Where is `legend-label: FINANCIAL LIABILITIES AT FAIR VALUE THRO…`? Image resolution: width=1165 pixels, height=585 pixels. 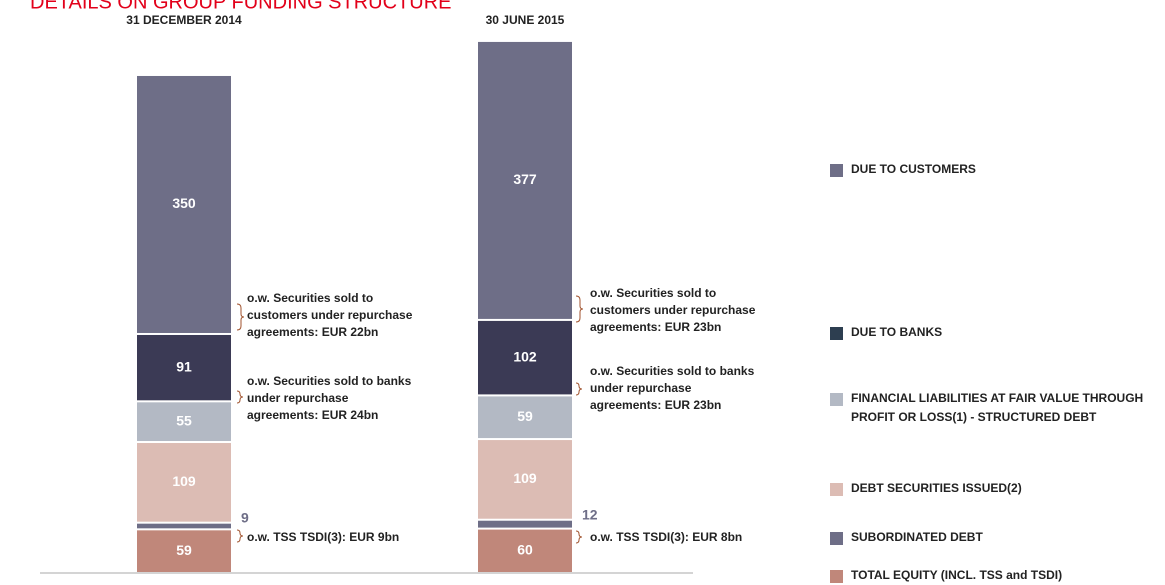
legend-label: FINANCIAL LIABILITIES AT FAIR VALUE THRO… is located at coordinates (997, 407).